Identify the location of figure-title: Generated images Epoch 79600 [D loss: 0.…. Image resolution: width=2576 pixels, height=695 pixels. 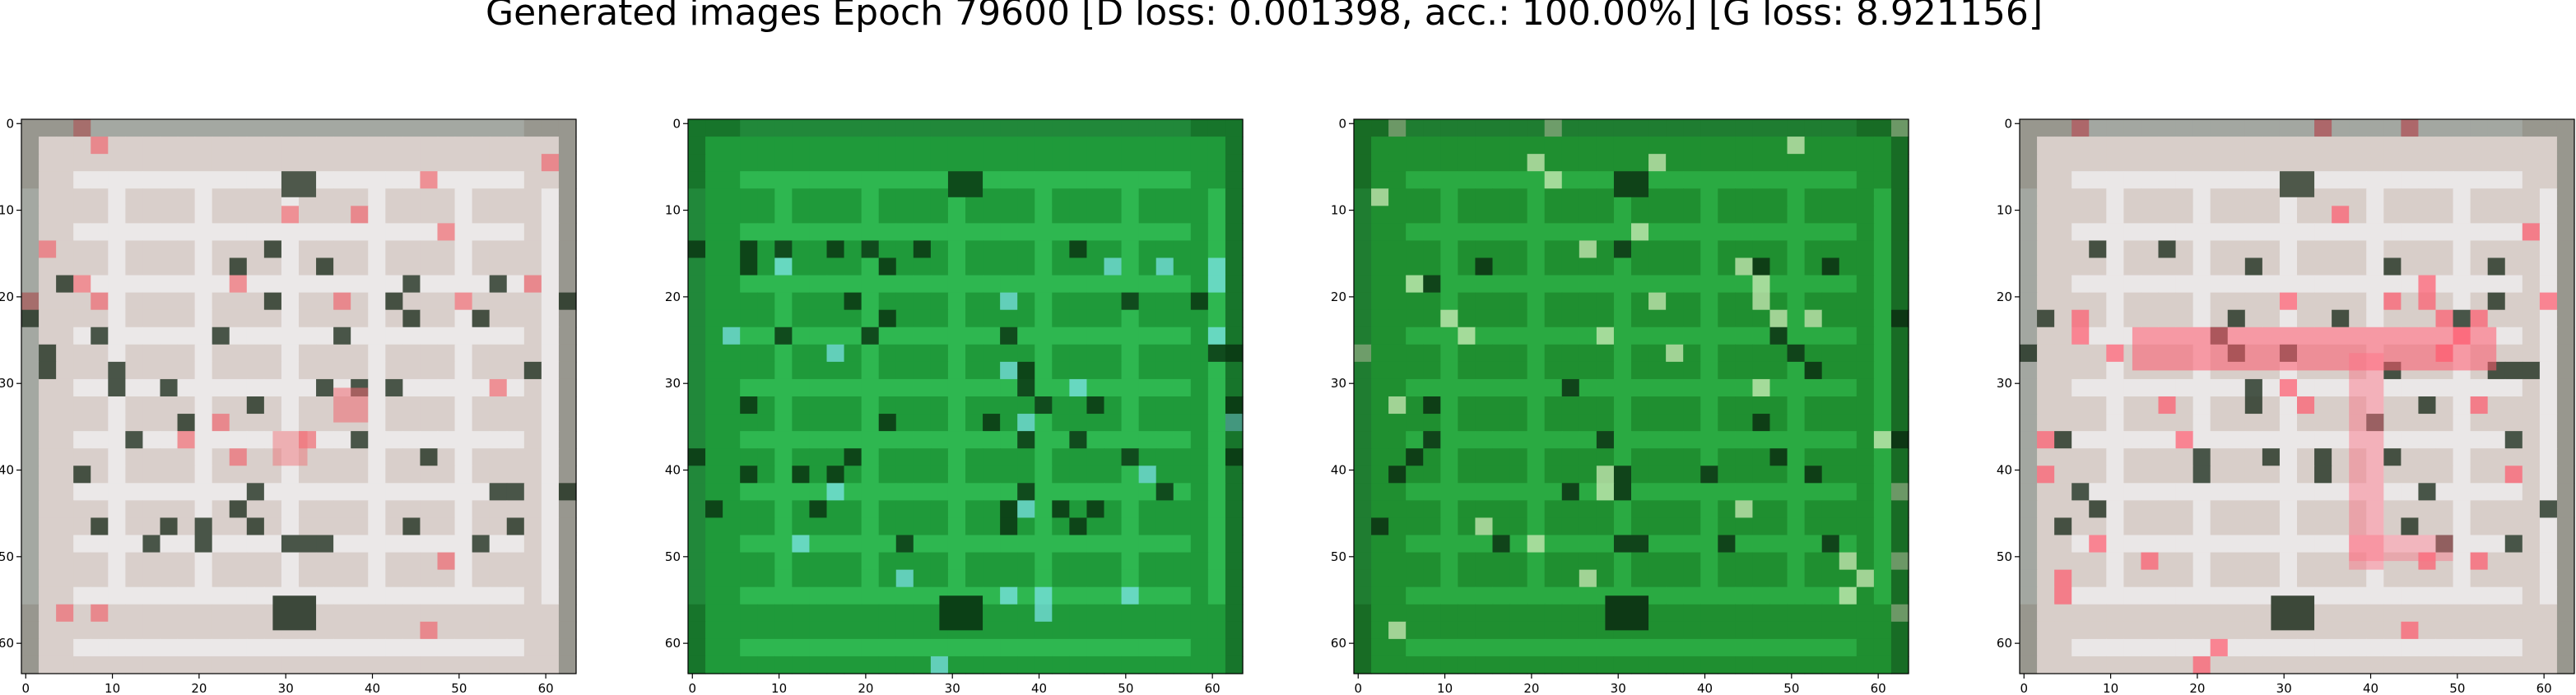
(1264, 17).